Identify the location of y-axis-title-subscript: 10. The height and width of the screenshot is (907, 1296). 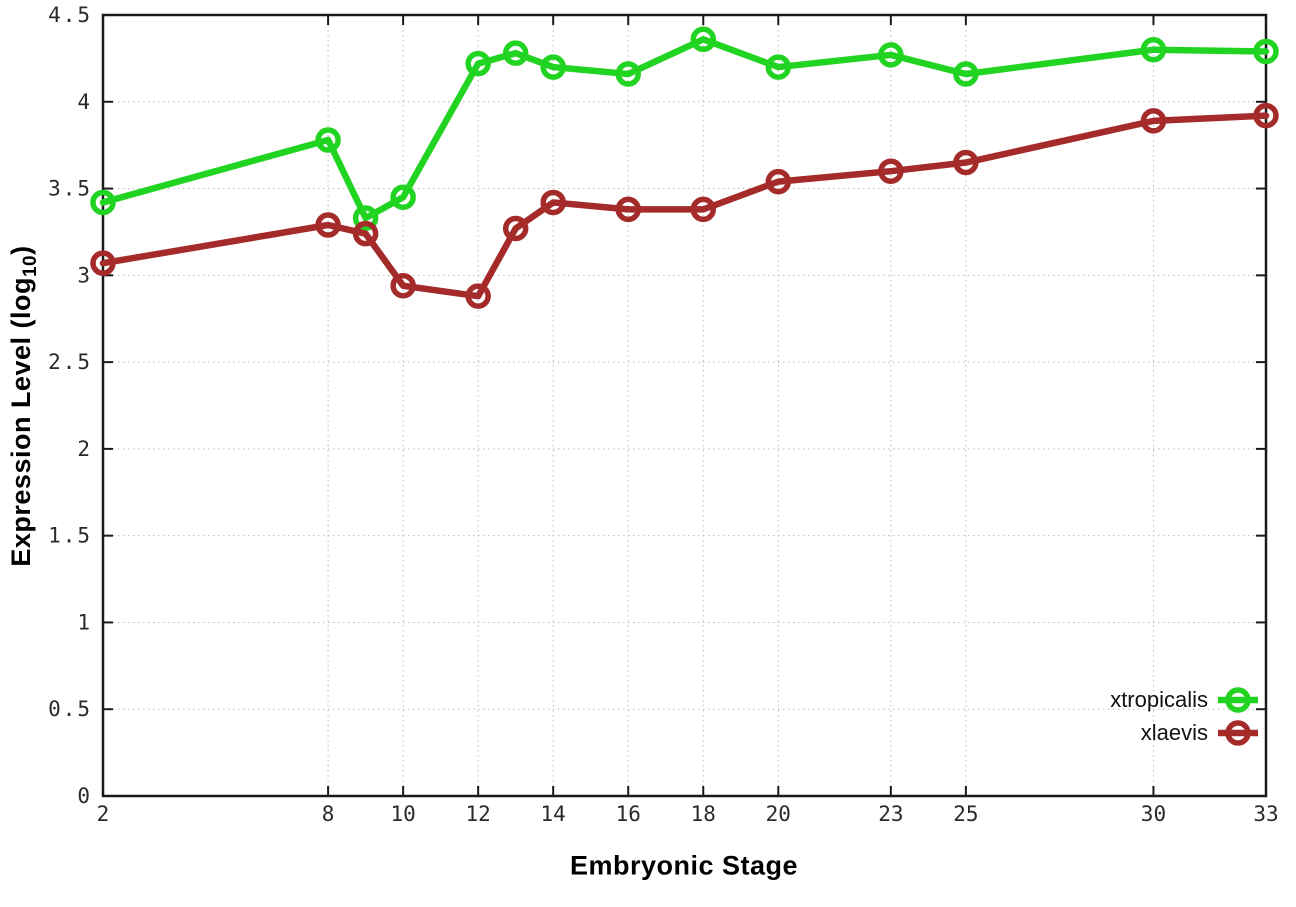
(30, 266).